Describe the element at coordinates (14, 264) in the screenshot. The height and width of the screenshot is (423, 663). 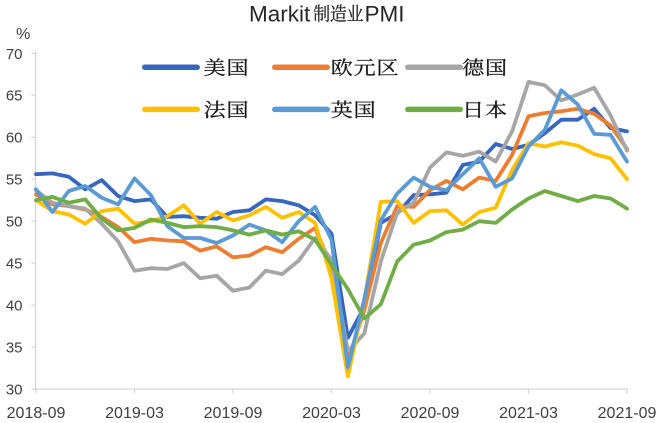
I see `svg-text: 45` at that location.